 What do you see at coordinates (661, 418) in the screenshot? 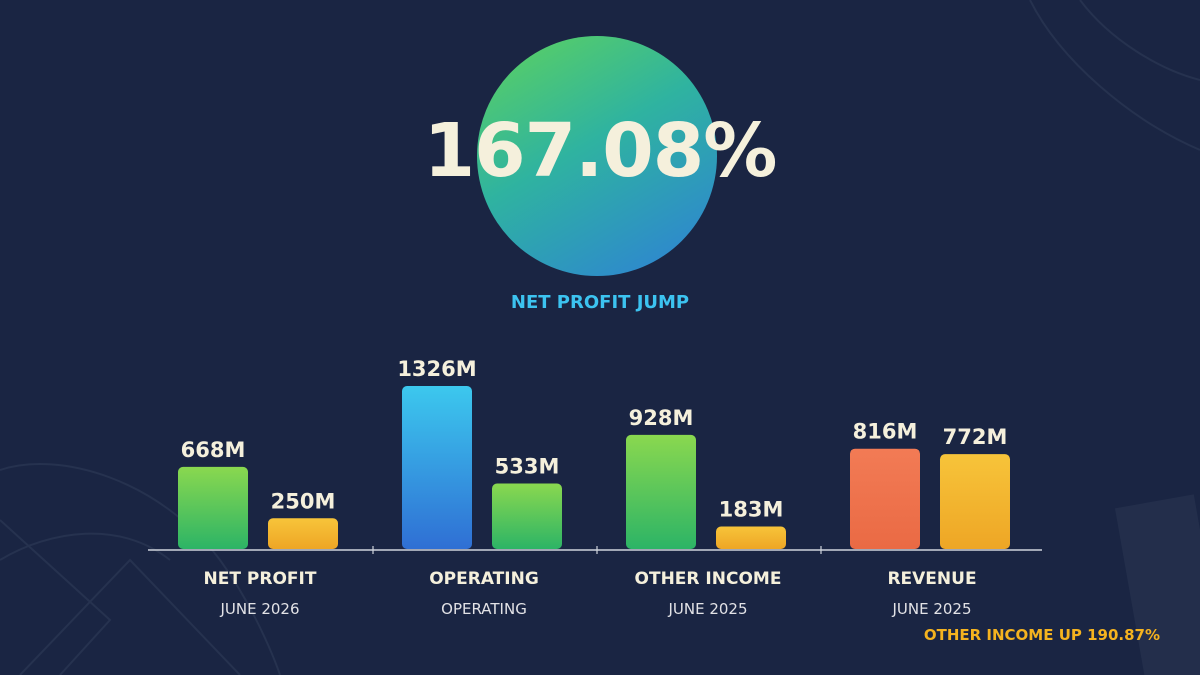
I see `bar-value-label: 928M` at bounding box center [661, 418].